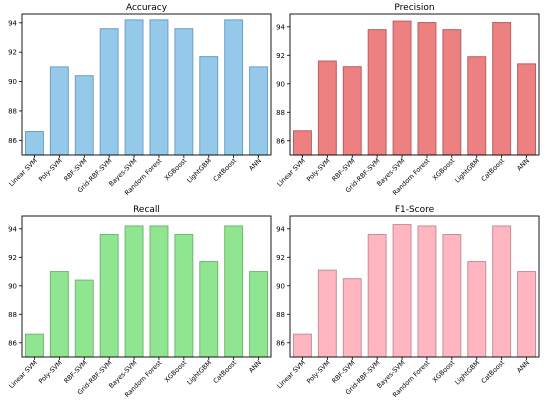  I want to click on accuracy-chart-title: Accuracy, so click(147, 8).